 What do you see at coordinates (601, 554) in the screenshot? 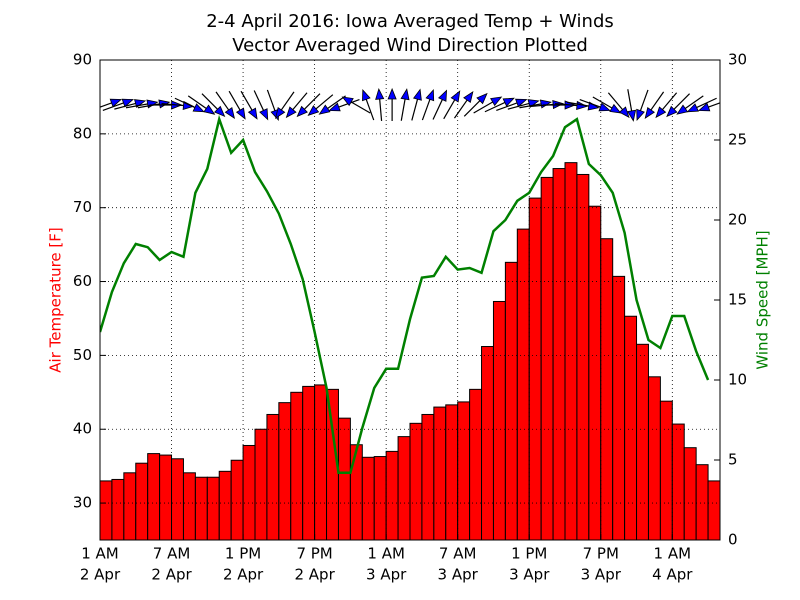
I see `x-tick-label: 7 PM` at bounding box center [601, 554].